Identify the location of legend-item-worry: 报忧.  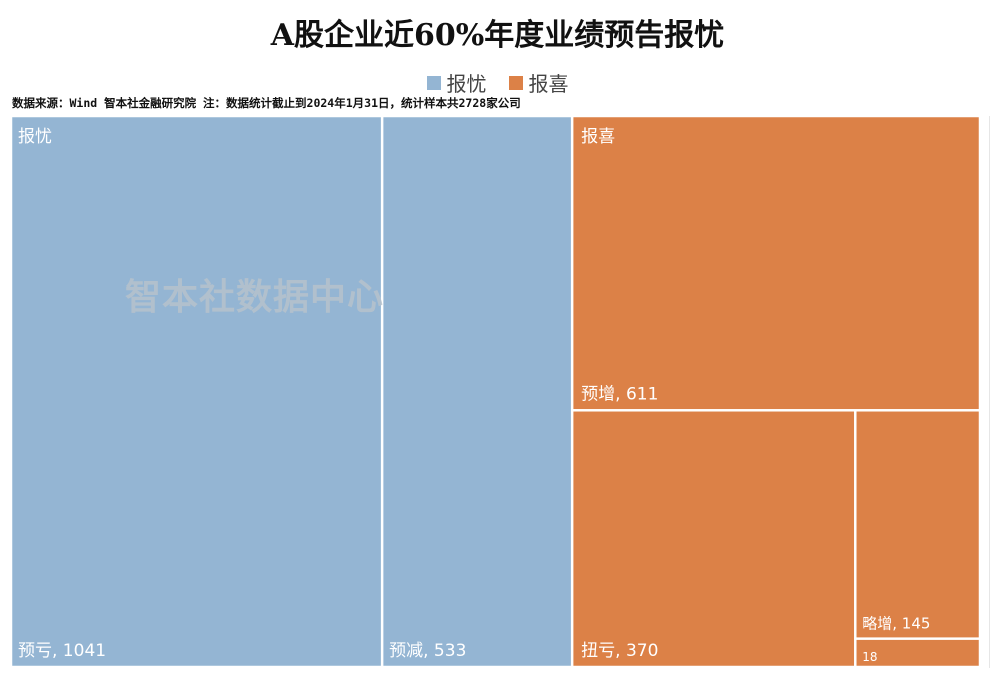
(456, 82).